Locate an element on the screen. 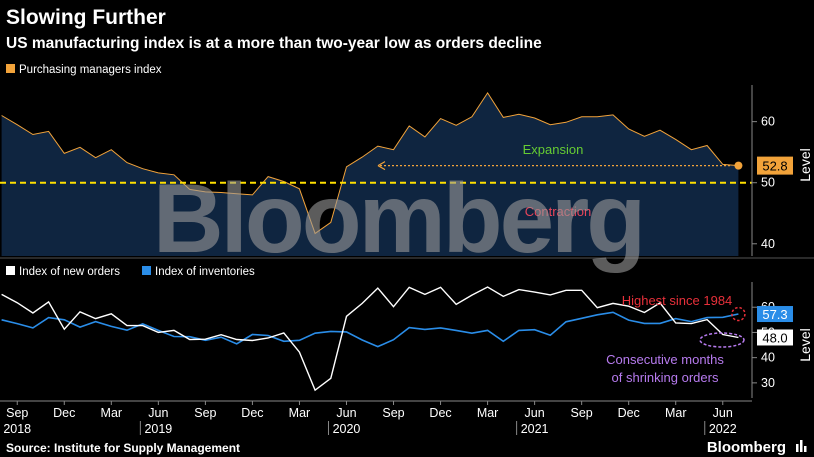  new-orders-last-value-text: 48.0 is located at coordinates (774, 337).